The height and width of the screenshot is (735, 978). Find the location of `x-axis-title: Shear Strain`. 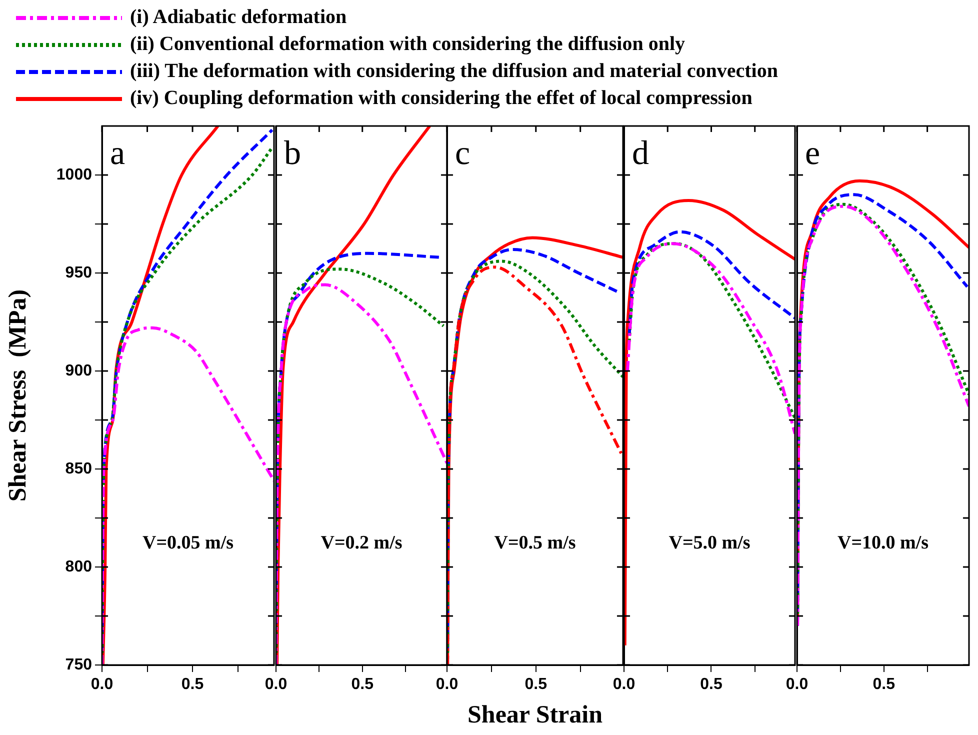

x-axis-title: Shear Strain is located at coordinates (535, 714).